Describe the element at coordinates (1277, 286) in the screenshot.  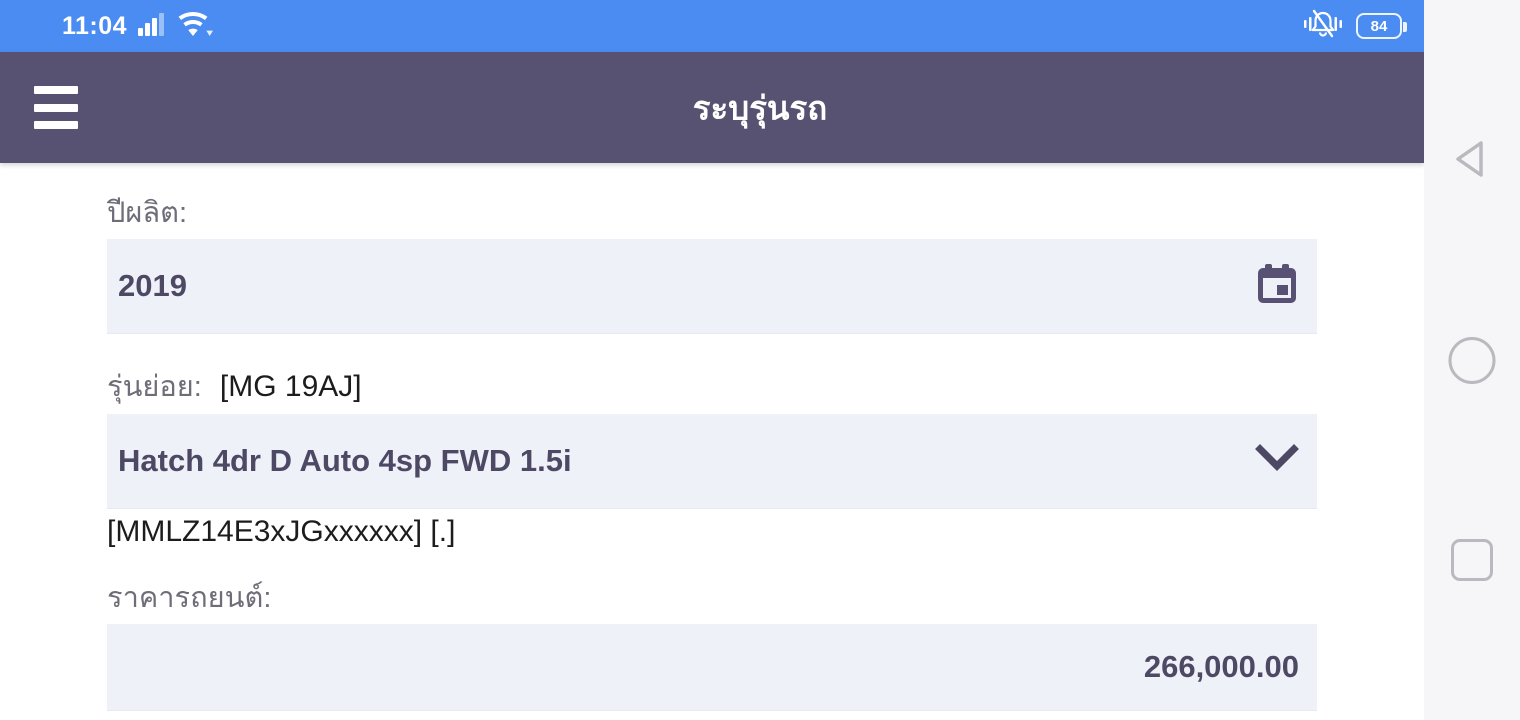
I see `calendar-icon` at that location.